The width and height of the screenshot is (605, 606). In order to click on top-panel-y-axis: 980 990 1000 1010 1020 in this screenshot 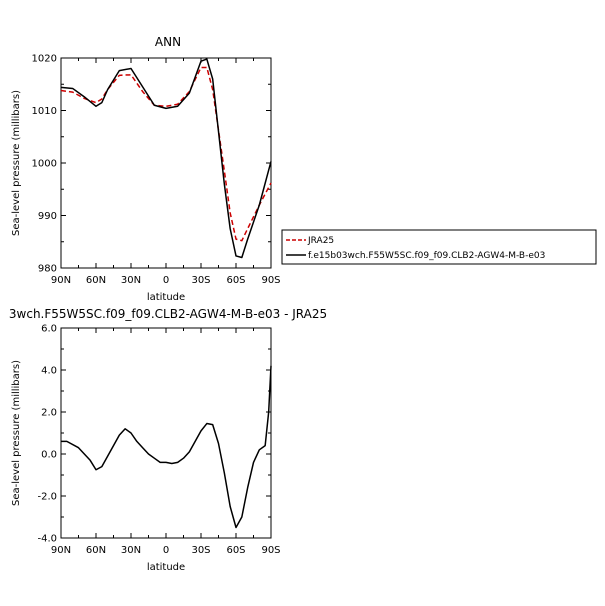, I will do `click(151, 164)`.